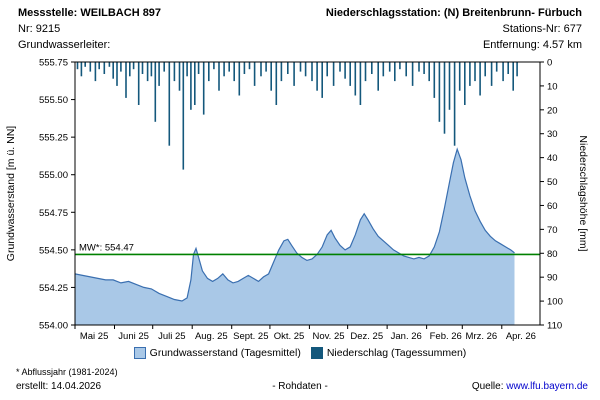 The height and width of the screenshot is (400, 600). What do you see at coordinates (90, 13) in the screenshot?
I see `station-name: Messstelle: WEILBACH 897` at bounding box center [90, 13].